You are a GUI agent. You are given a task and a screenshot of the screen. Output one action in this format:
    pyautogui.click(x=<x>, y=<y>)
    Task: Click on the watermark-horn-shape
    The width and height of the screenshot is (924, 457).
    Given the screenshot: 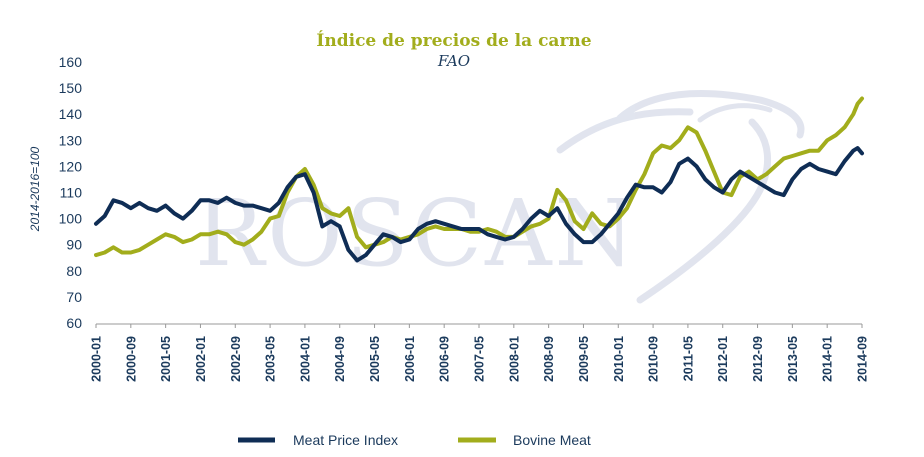 What is the action you would take?
    pyautogui.click(x=735, y=113)
    